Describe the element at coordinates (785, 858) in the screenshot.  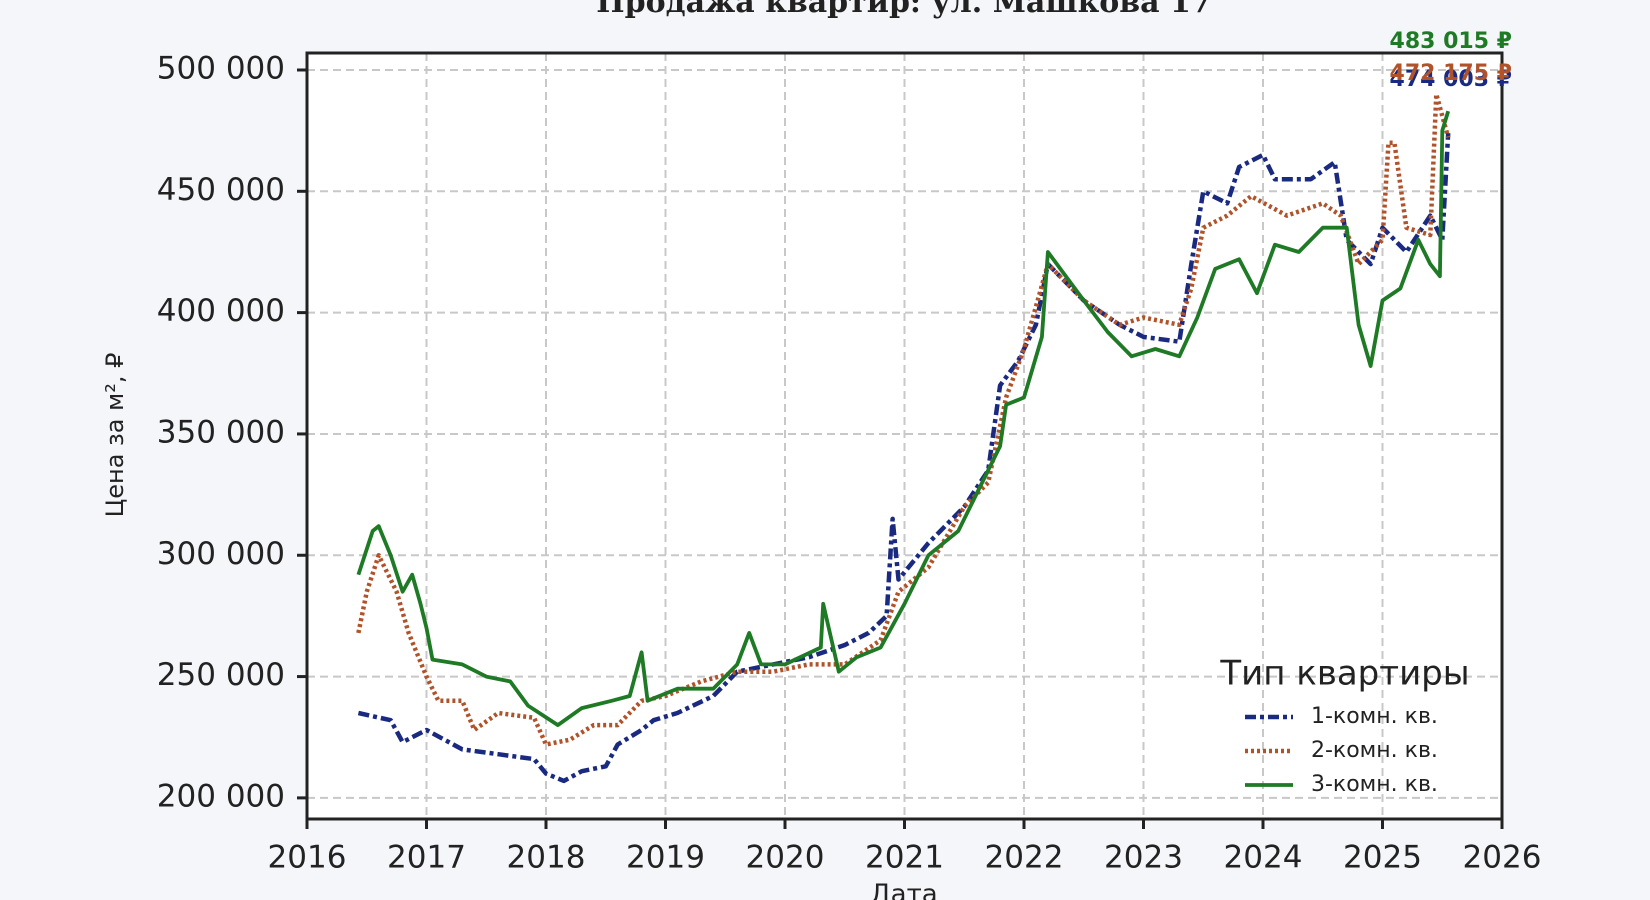
I see `x-tick-label: 2020` at that location.